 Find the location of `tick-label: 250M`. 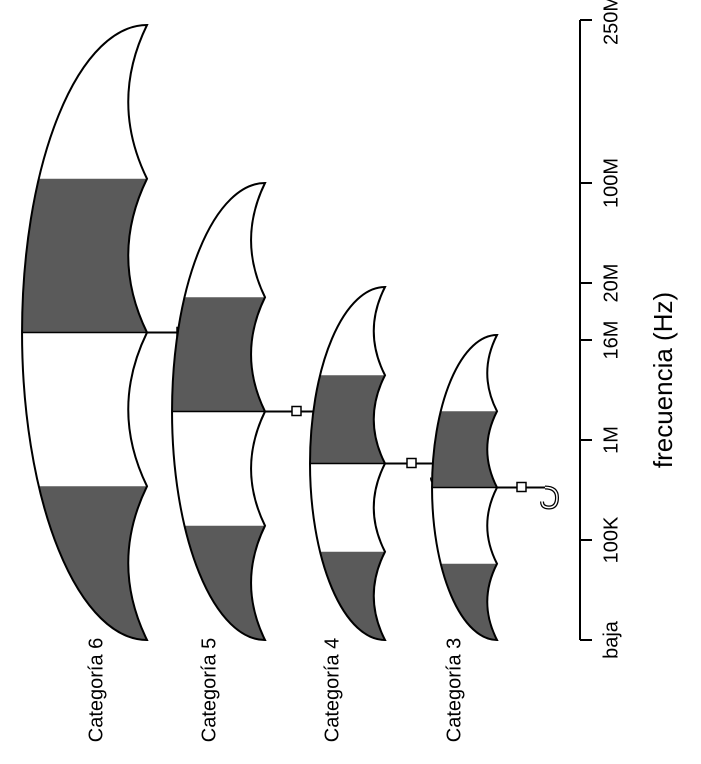

tick-label: 250M is located at coordinates (611, 22).